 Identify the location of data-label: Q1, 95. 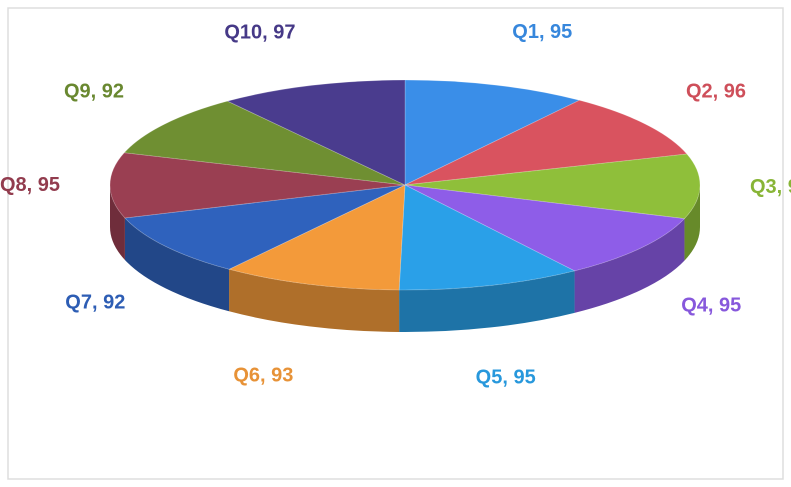
(542, 32).